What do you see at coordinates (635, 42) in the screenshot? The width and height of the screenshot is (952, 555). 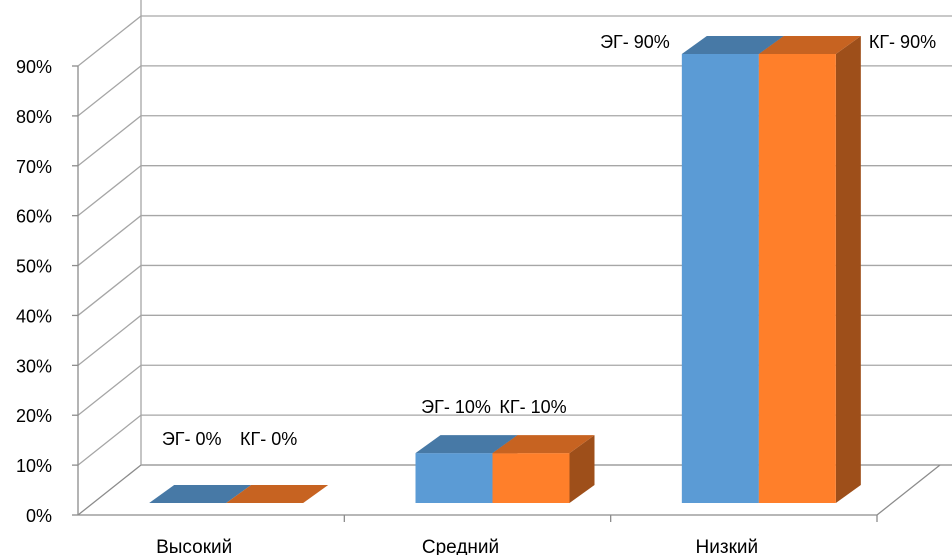 I see `data-label: ЭГ- 90%` at bounding box center [635, 42].